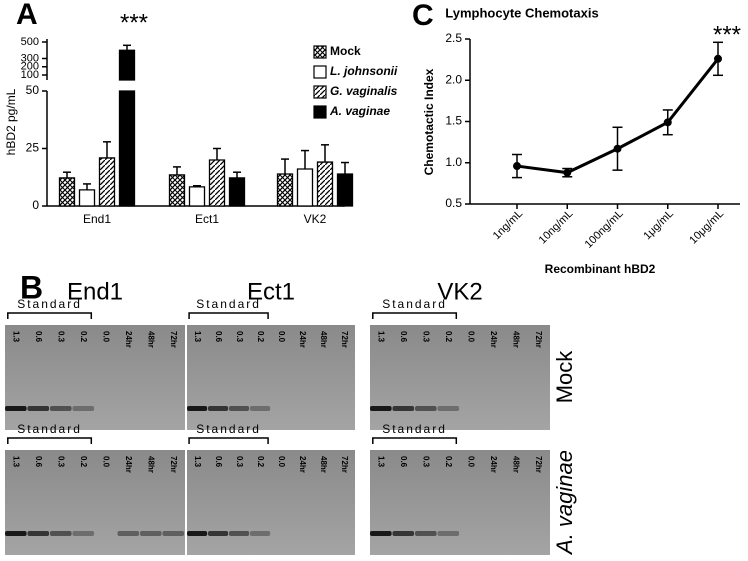 This screenshot has height=561, width=748. What do you see at coordinates (134, 22) in the screenshot?
I see `significance: ***` at bounding box center [134, 22].